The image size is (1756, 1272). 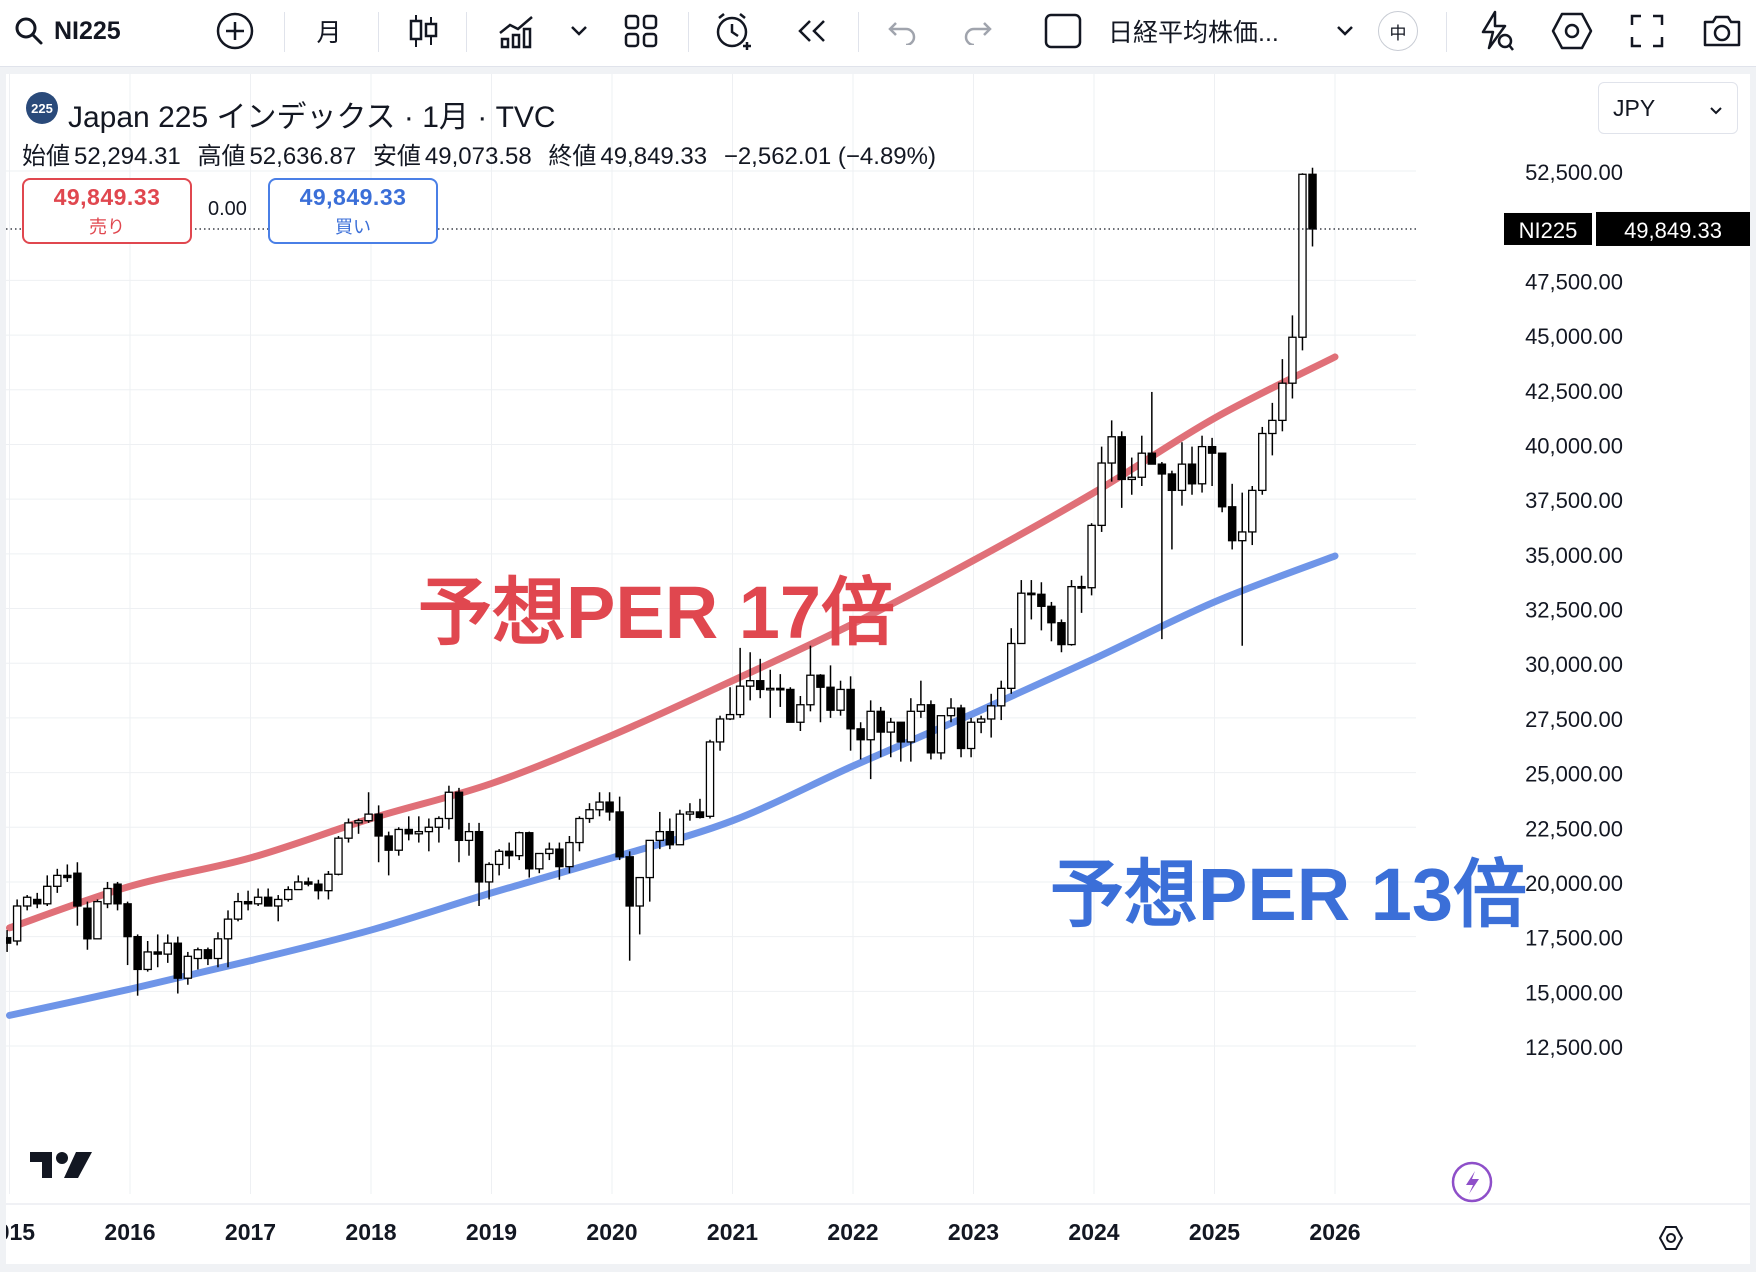 What do you see at coordinates (1574, 555) in the screenshot?
I see `y-tick-label: 35,000.00` at bounding box center [1574, 555].